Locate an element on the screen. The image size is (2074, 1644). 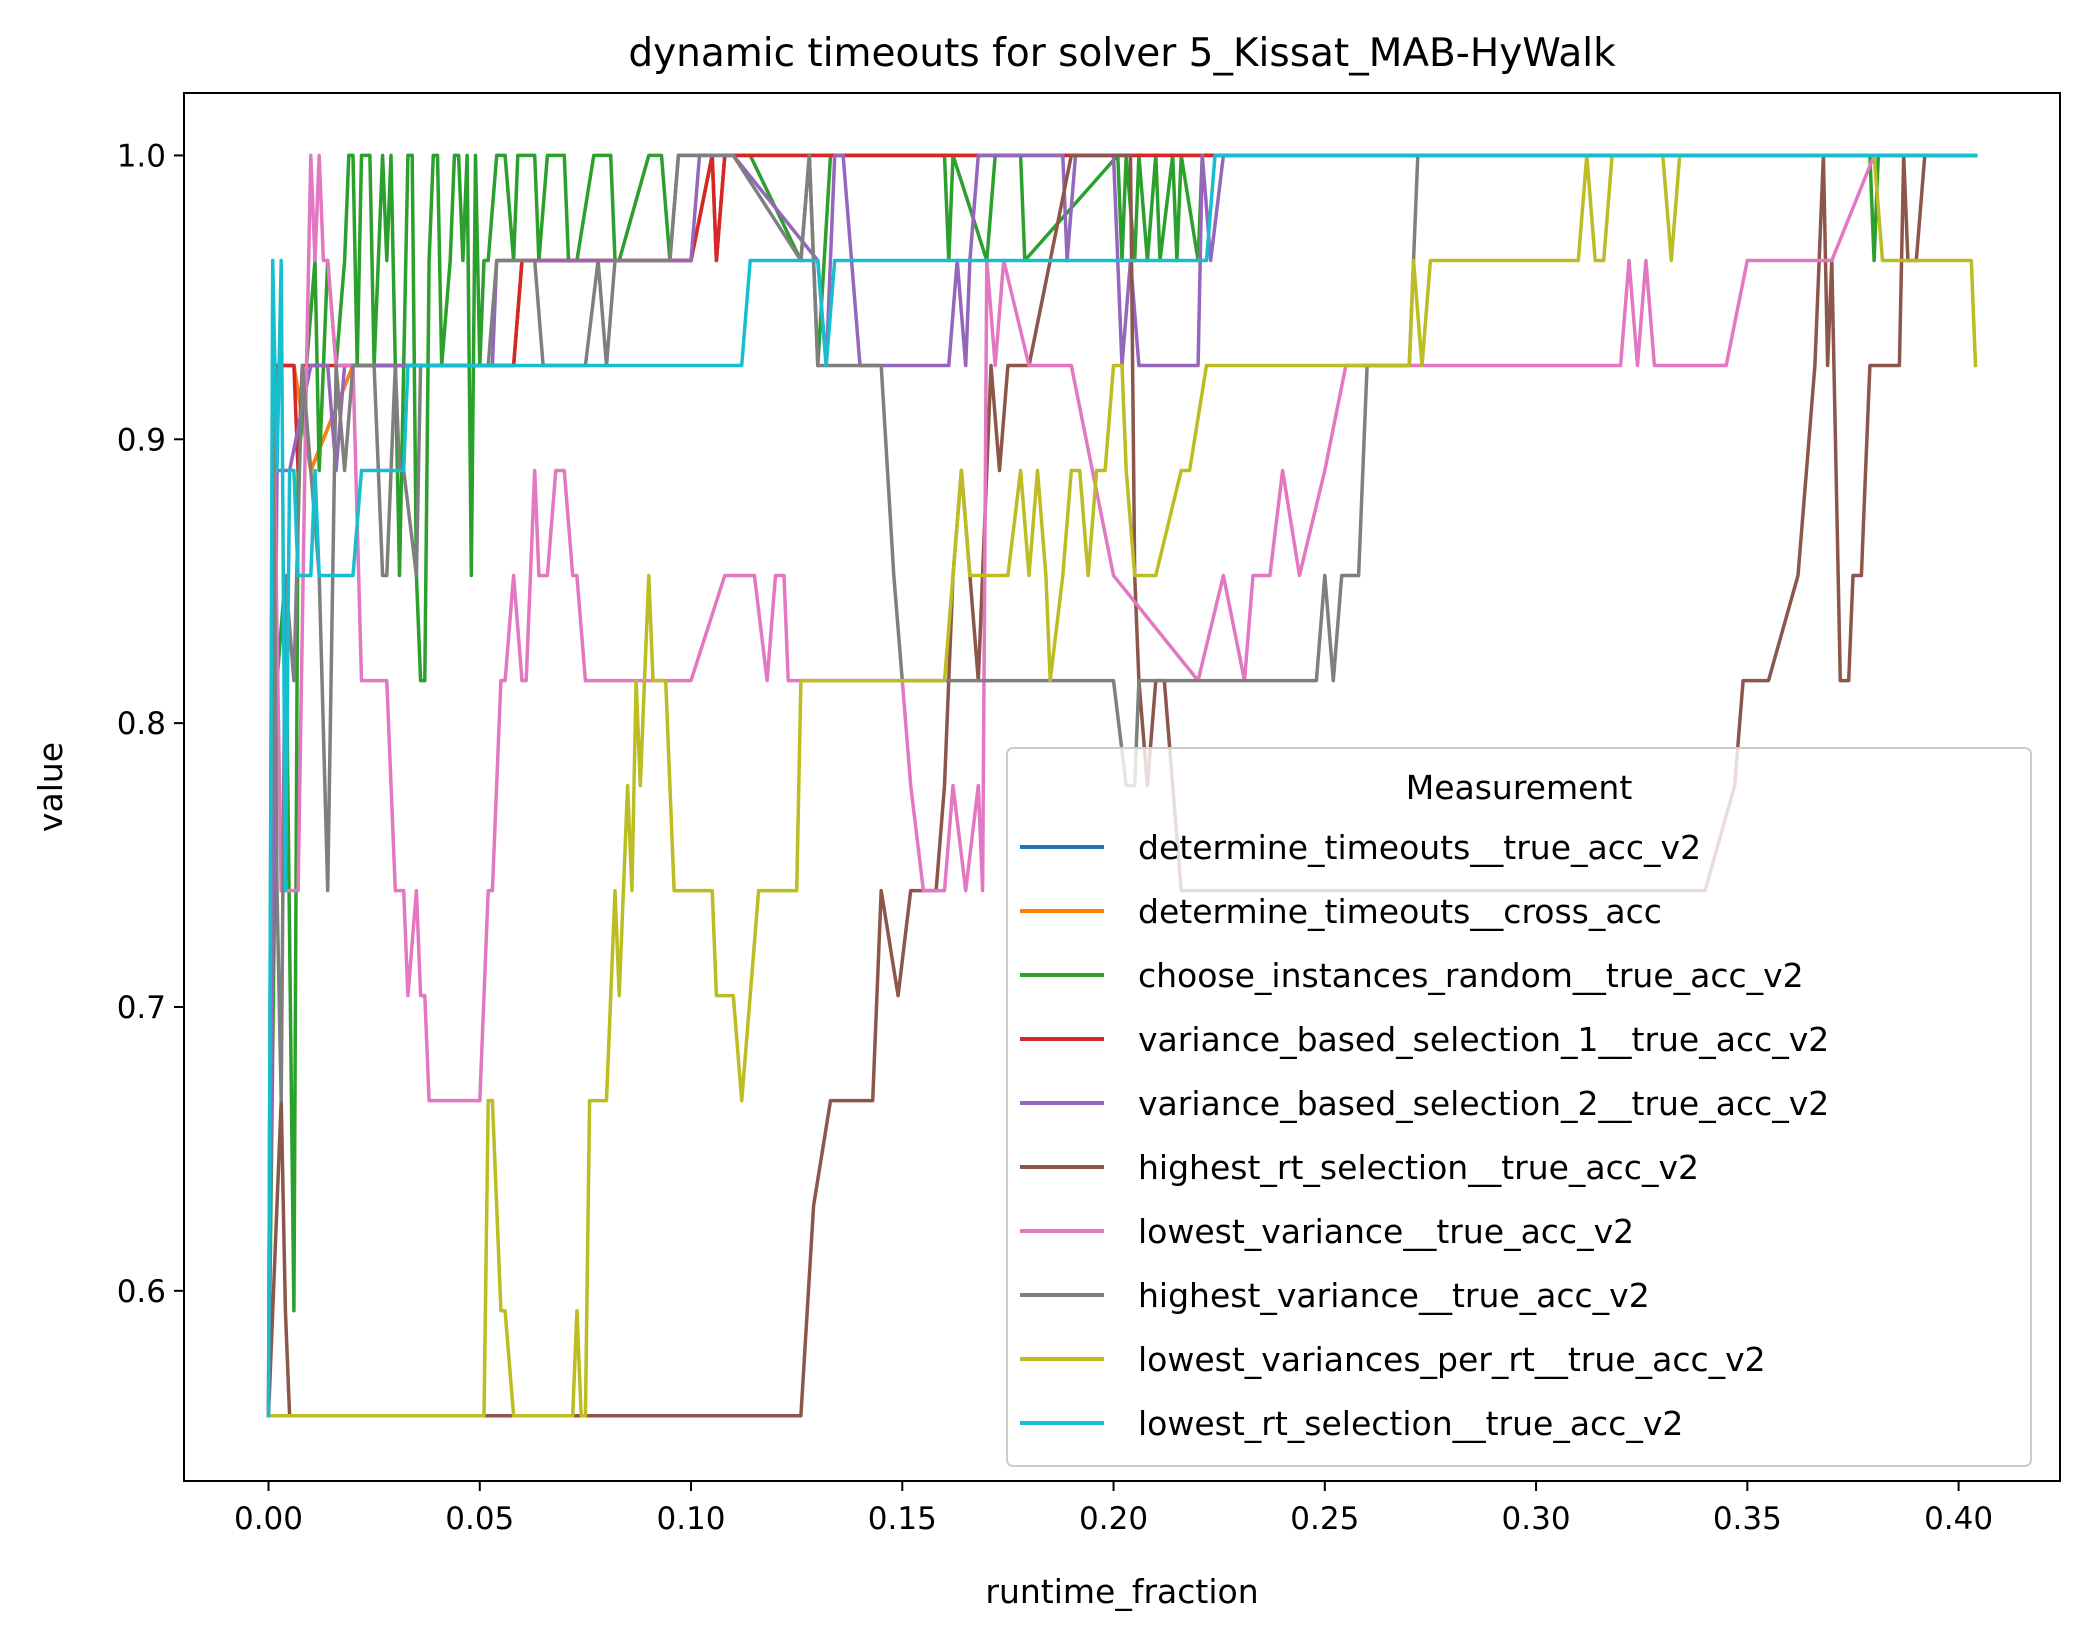
y-tick-label: 0.6 is located at coordinates (141, 1292).